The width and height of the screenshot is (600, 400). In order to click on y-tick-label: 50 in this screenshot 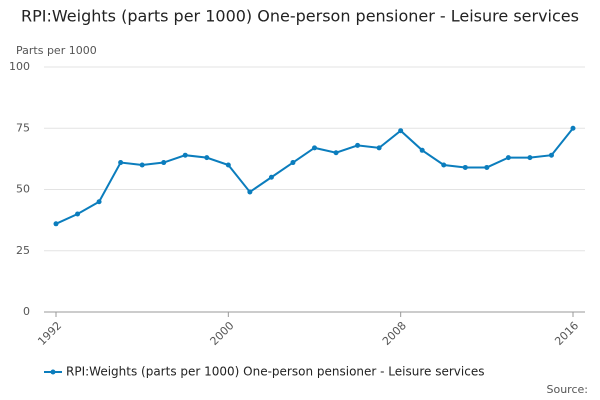, I will do `click(23, 189)`.